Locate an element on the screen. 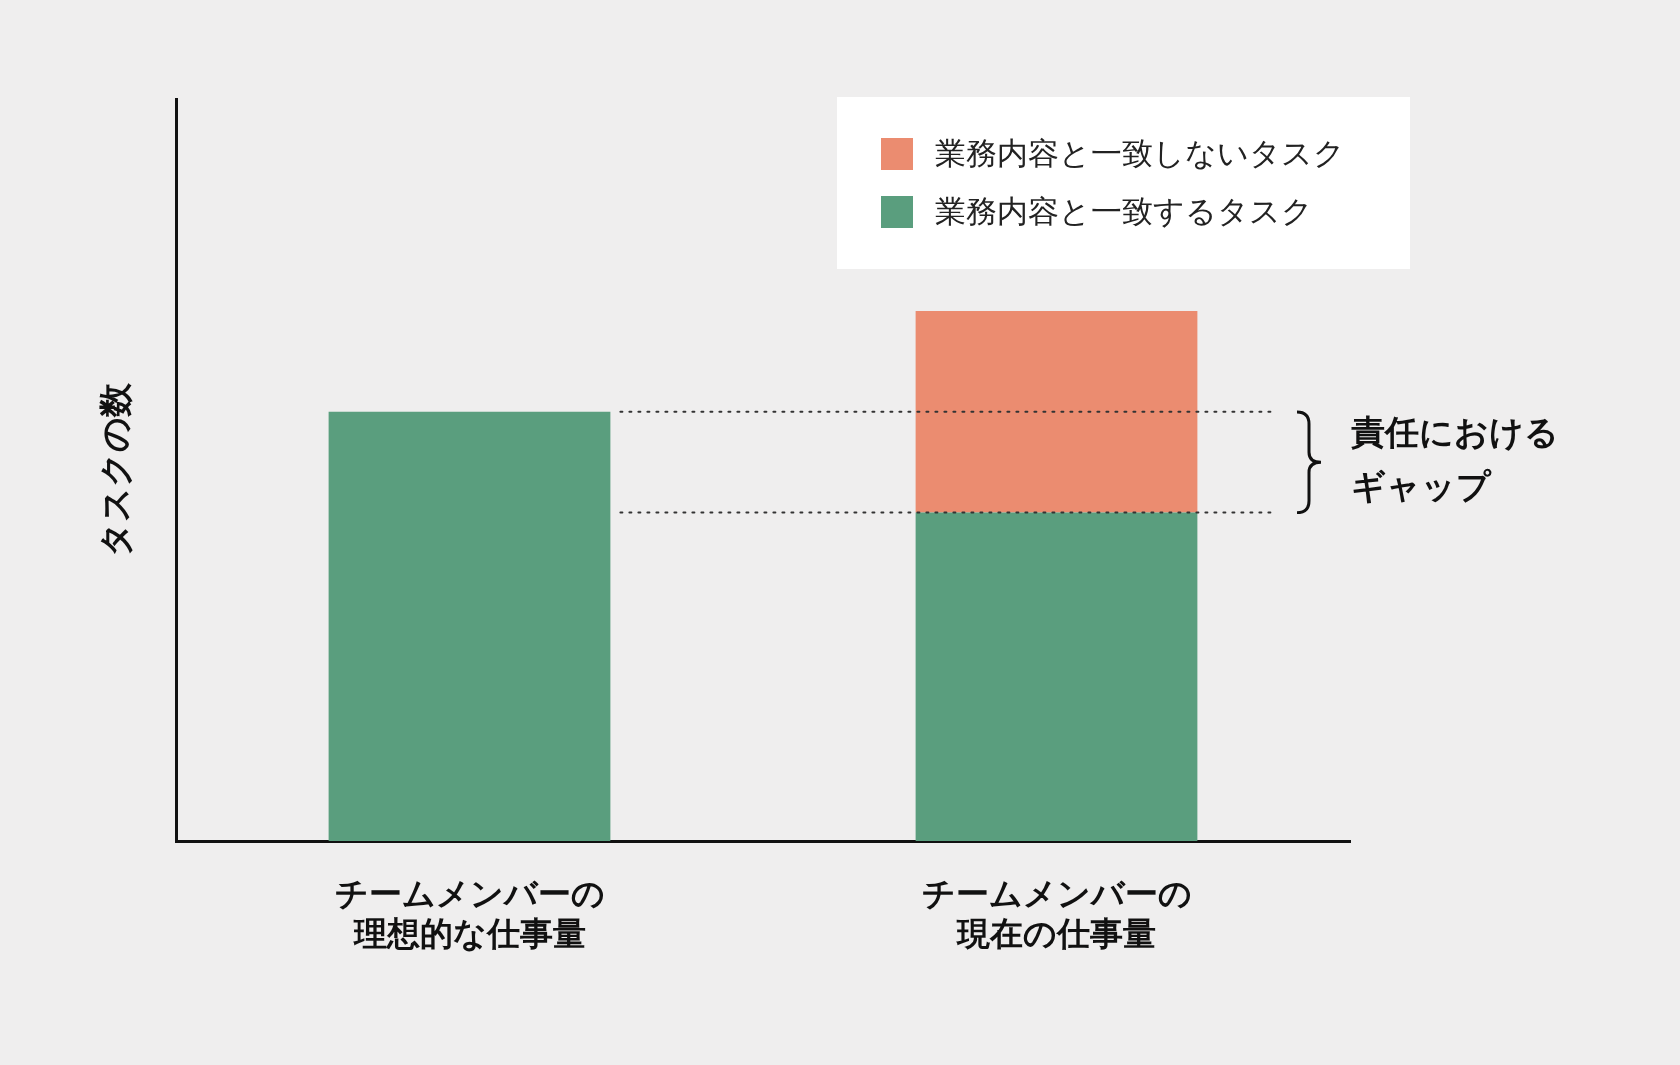 This screenshot has width=1680, height=1065. legend-label: 業務内容と一致するタスク is located at coordinates (1124, 211).